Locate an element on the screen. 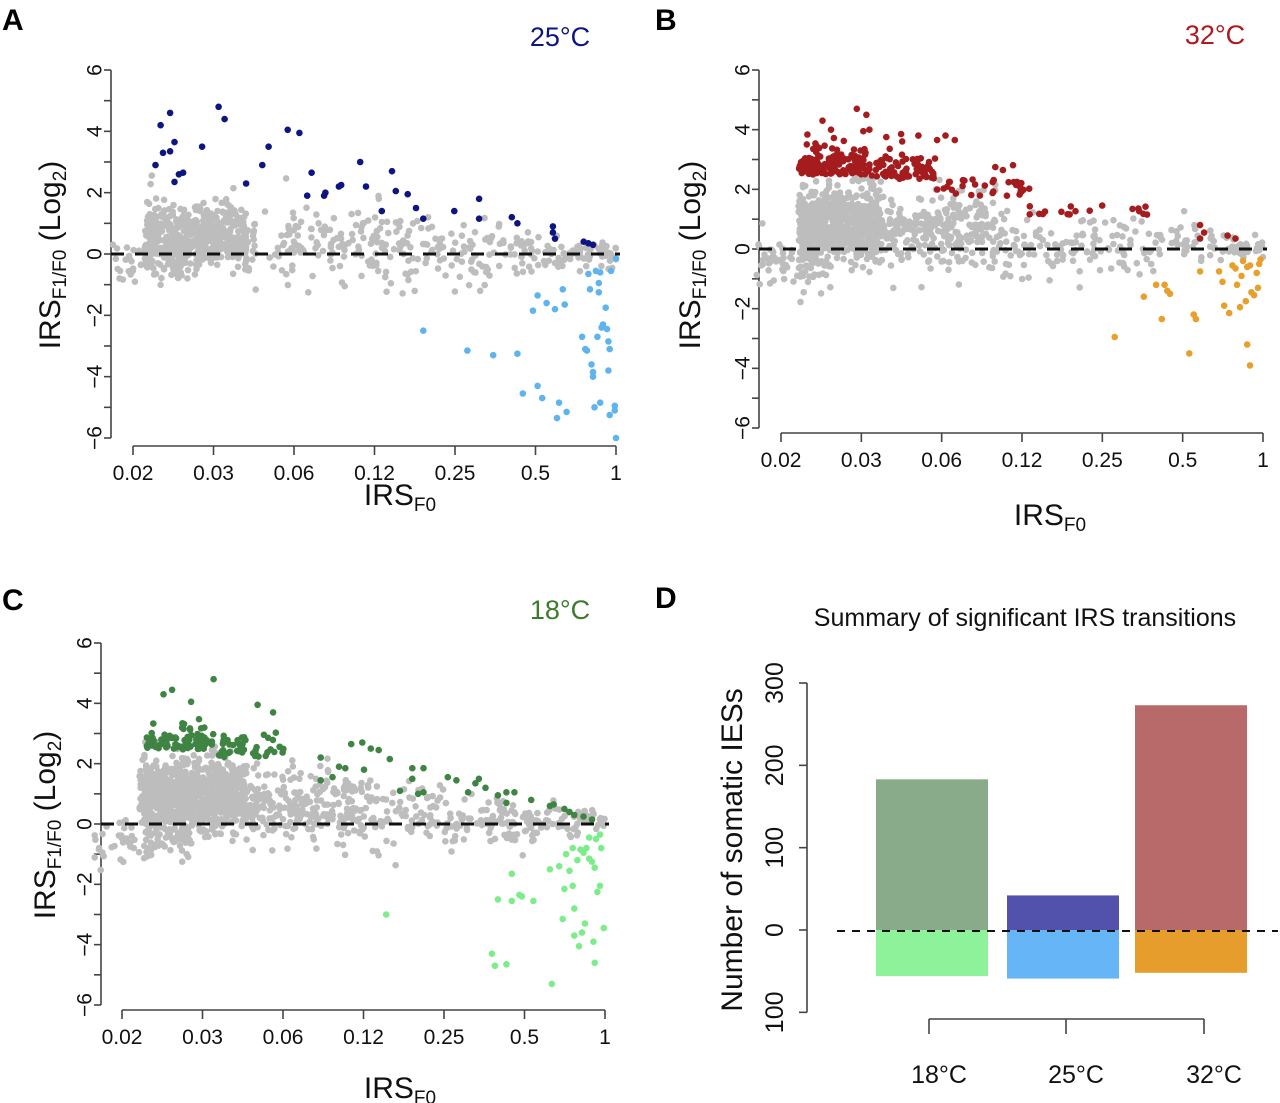  y-tick-label: 300 is located at coordinates (775, 683).